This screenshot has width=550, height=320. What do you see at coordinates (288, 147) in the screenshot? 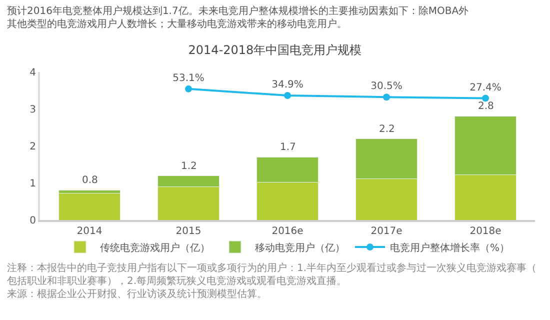
I see `total-label: 1.7` at bounding box center [288, 147].